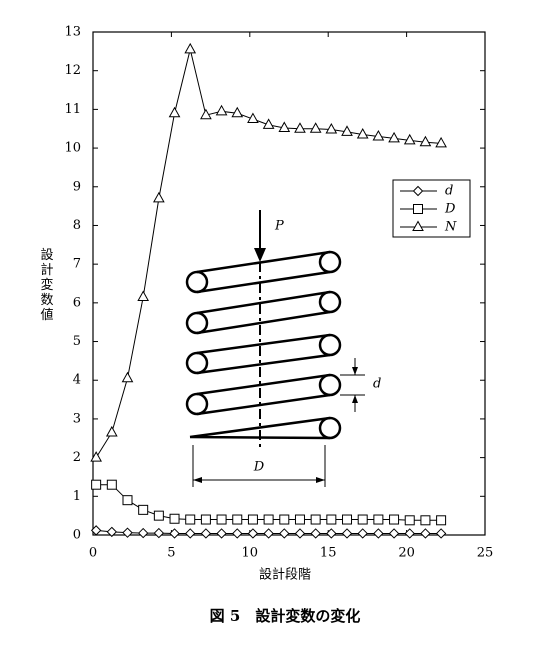 This screenshot has width=553, height=658. Describe the element at coordinates (93, 553) in the screenshot. I see `x-tick-label: 0` at that location.